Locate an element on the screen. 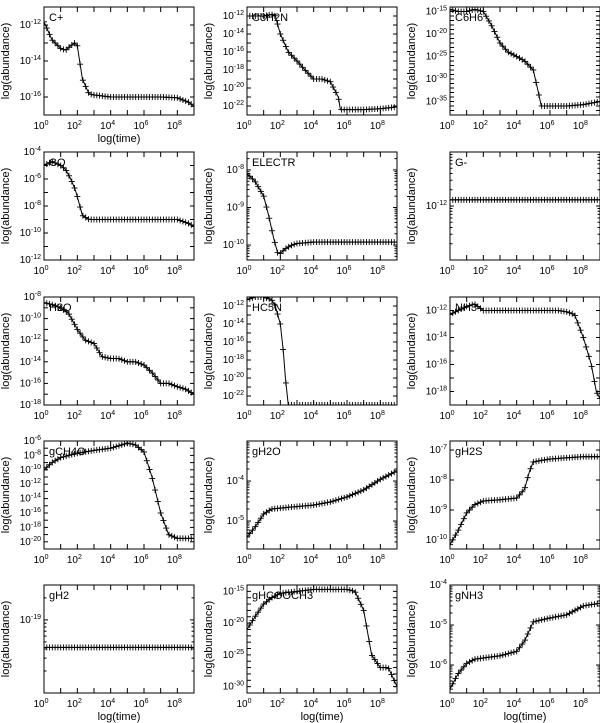 The width and height of the screenshot is (600, 723). y-tick-exp: -20 is located at coordinates (239, 375).